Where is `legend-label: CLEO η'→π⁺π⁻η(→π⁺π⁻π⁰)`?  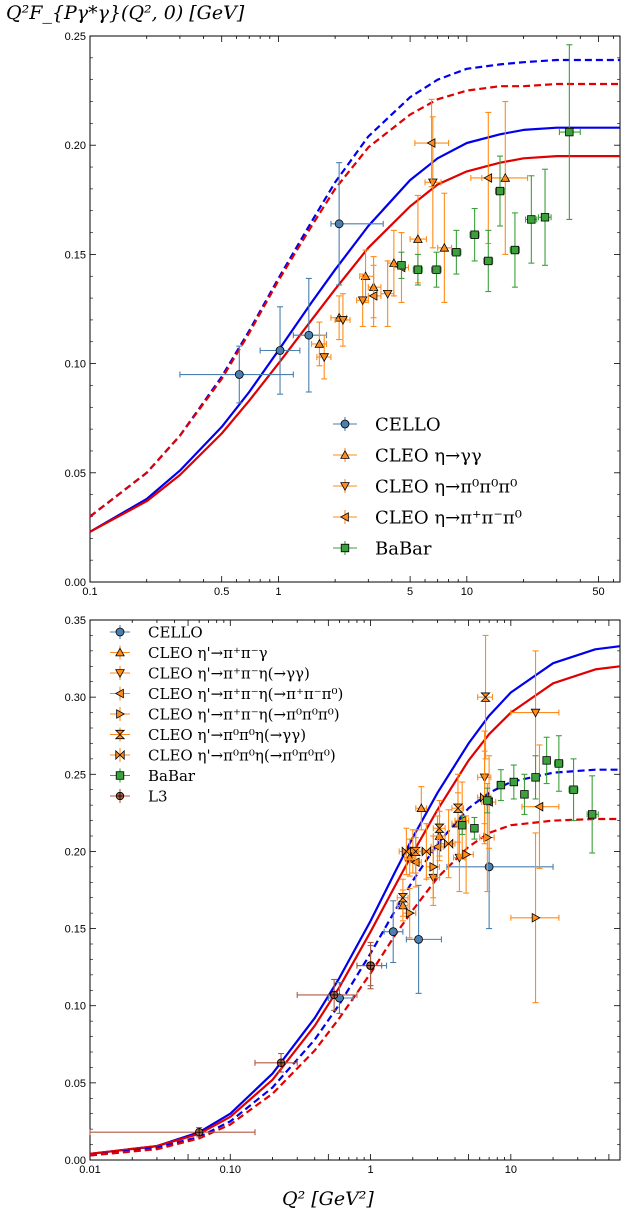
legend-label: CLEO η'→π⁺π⁻η(→π⁺π⁻π⁰) is located at coordinates (245, 694).